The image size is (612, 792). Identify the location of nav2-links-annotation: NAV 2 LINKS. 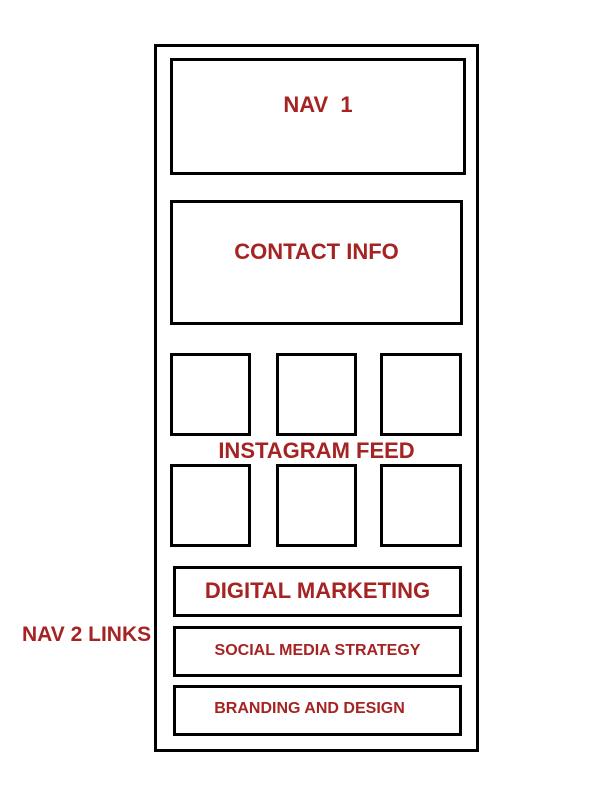
(87, 634).